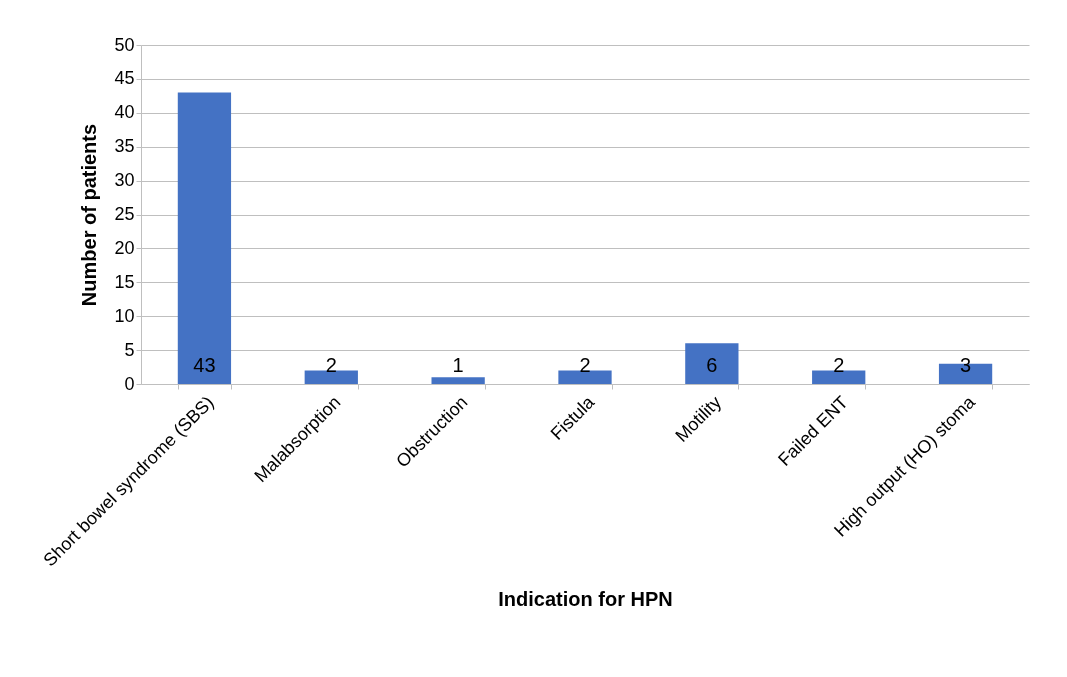 The height and width of the screenshot is (677, 1067). Describe the element at coordinates (129, 349) in the screenshot. I see `y-tick-label: 5` at that location.